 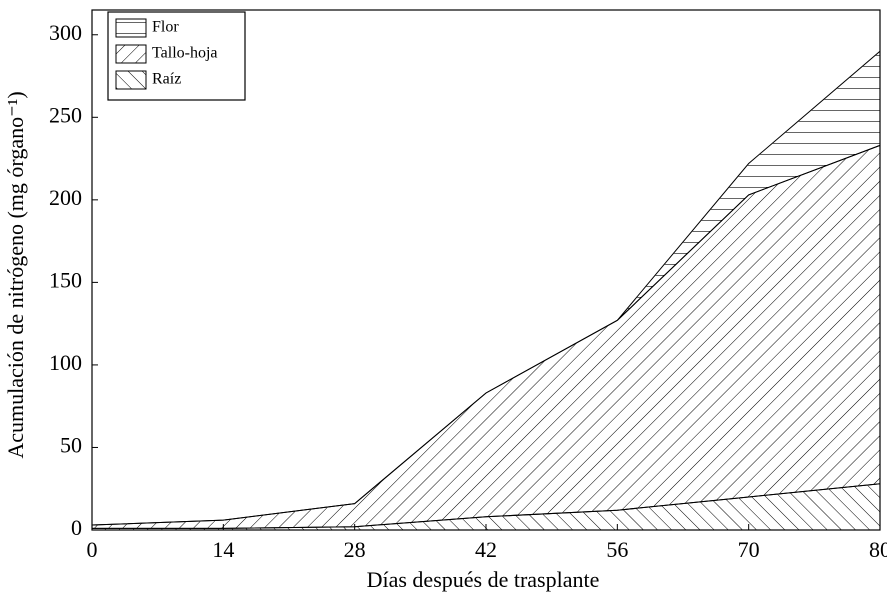 What do you see at coordinates (483, 579) in the screenshot?
I see `x-axis-label: Días después de trasplante` at bounding box center [483, 579].